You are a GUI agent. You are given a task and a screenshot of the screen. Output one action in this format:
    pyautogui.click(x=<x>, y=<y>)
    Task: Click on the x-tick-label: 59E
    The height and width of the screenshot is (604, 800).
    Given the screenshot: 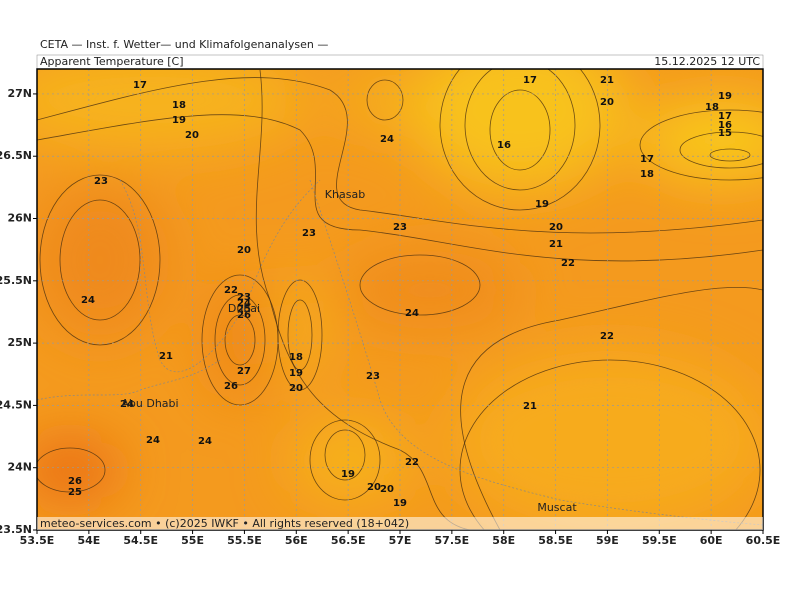 What is the action you would take?
    pyautogui.click(x=607, y=540)
    